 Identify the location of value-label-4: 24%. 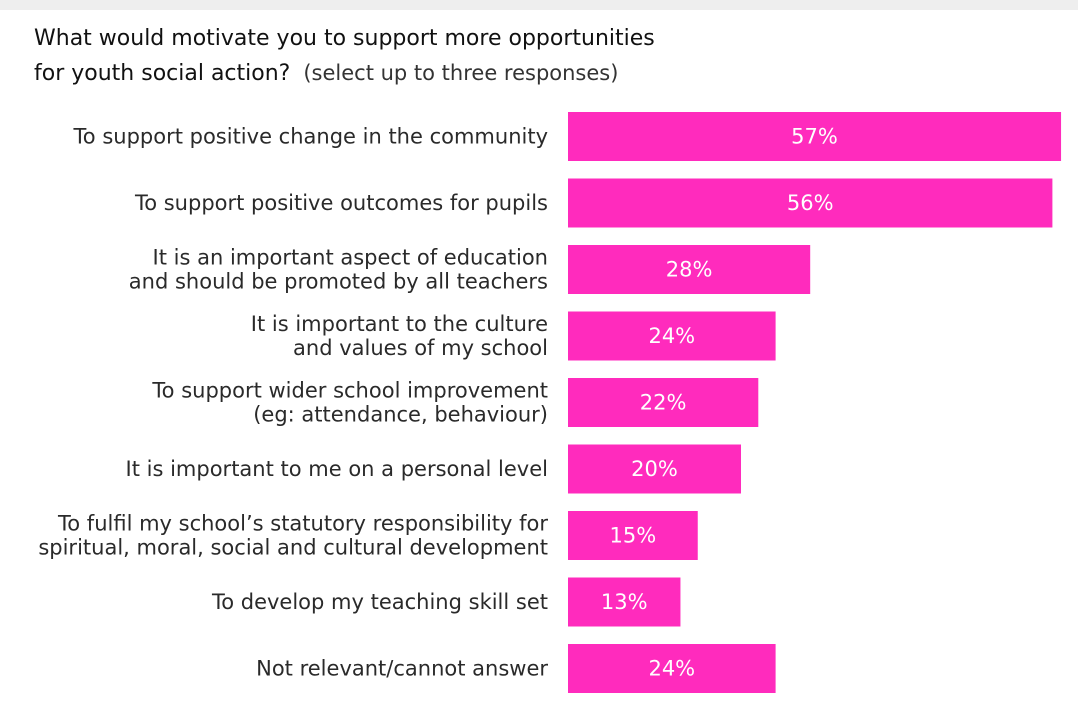
(671, 336).